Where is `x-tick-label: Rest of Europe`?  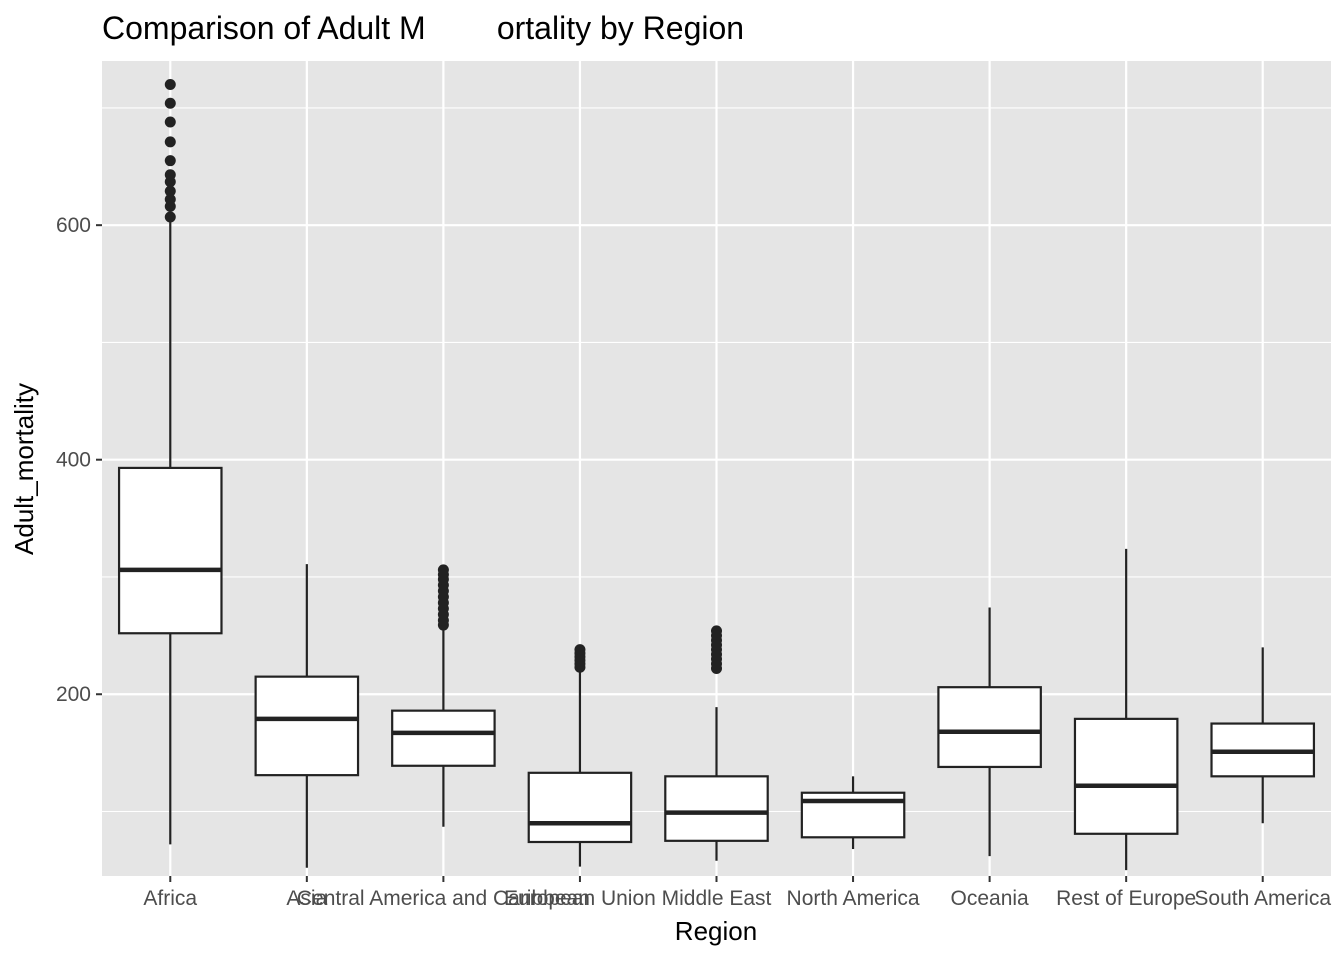 x-tick-label: Rest of Europe is located at coordinates (1126, 898).